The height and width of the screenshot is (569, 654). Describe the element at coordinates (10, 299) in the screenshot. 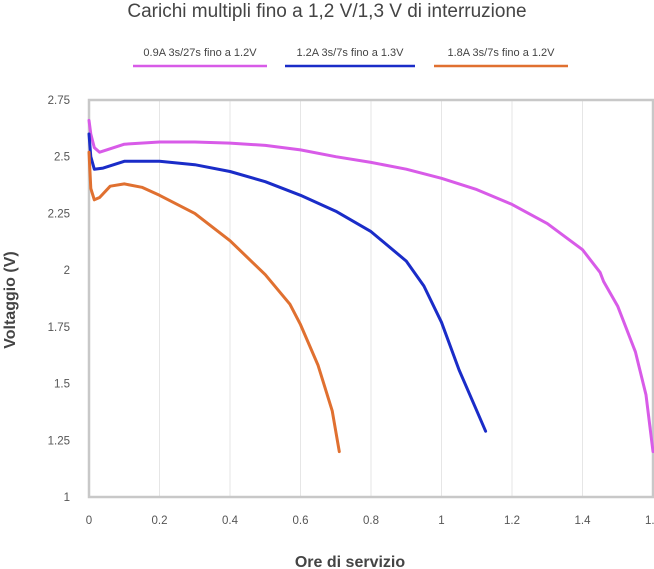

I see `y-axis-title: Voltaggio (V)` at that location.